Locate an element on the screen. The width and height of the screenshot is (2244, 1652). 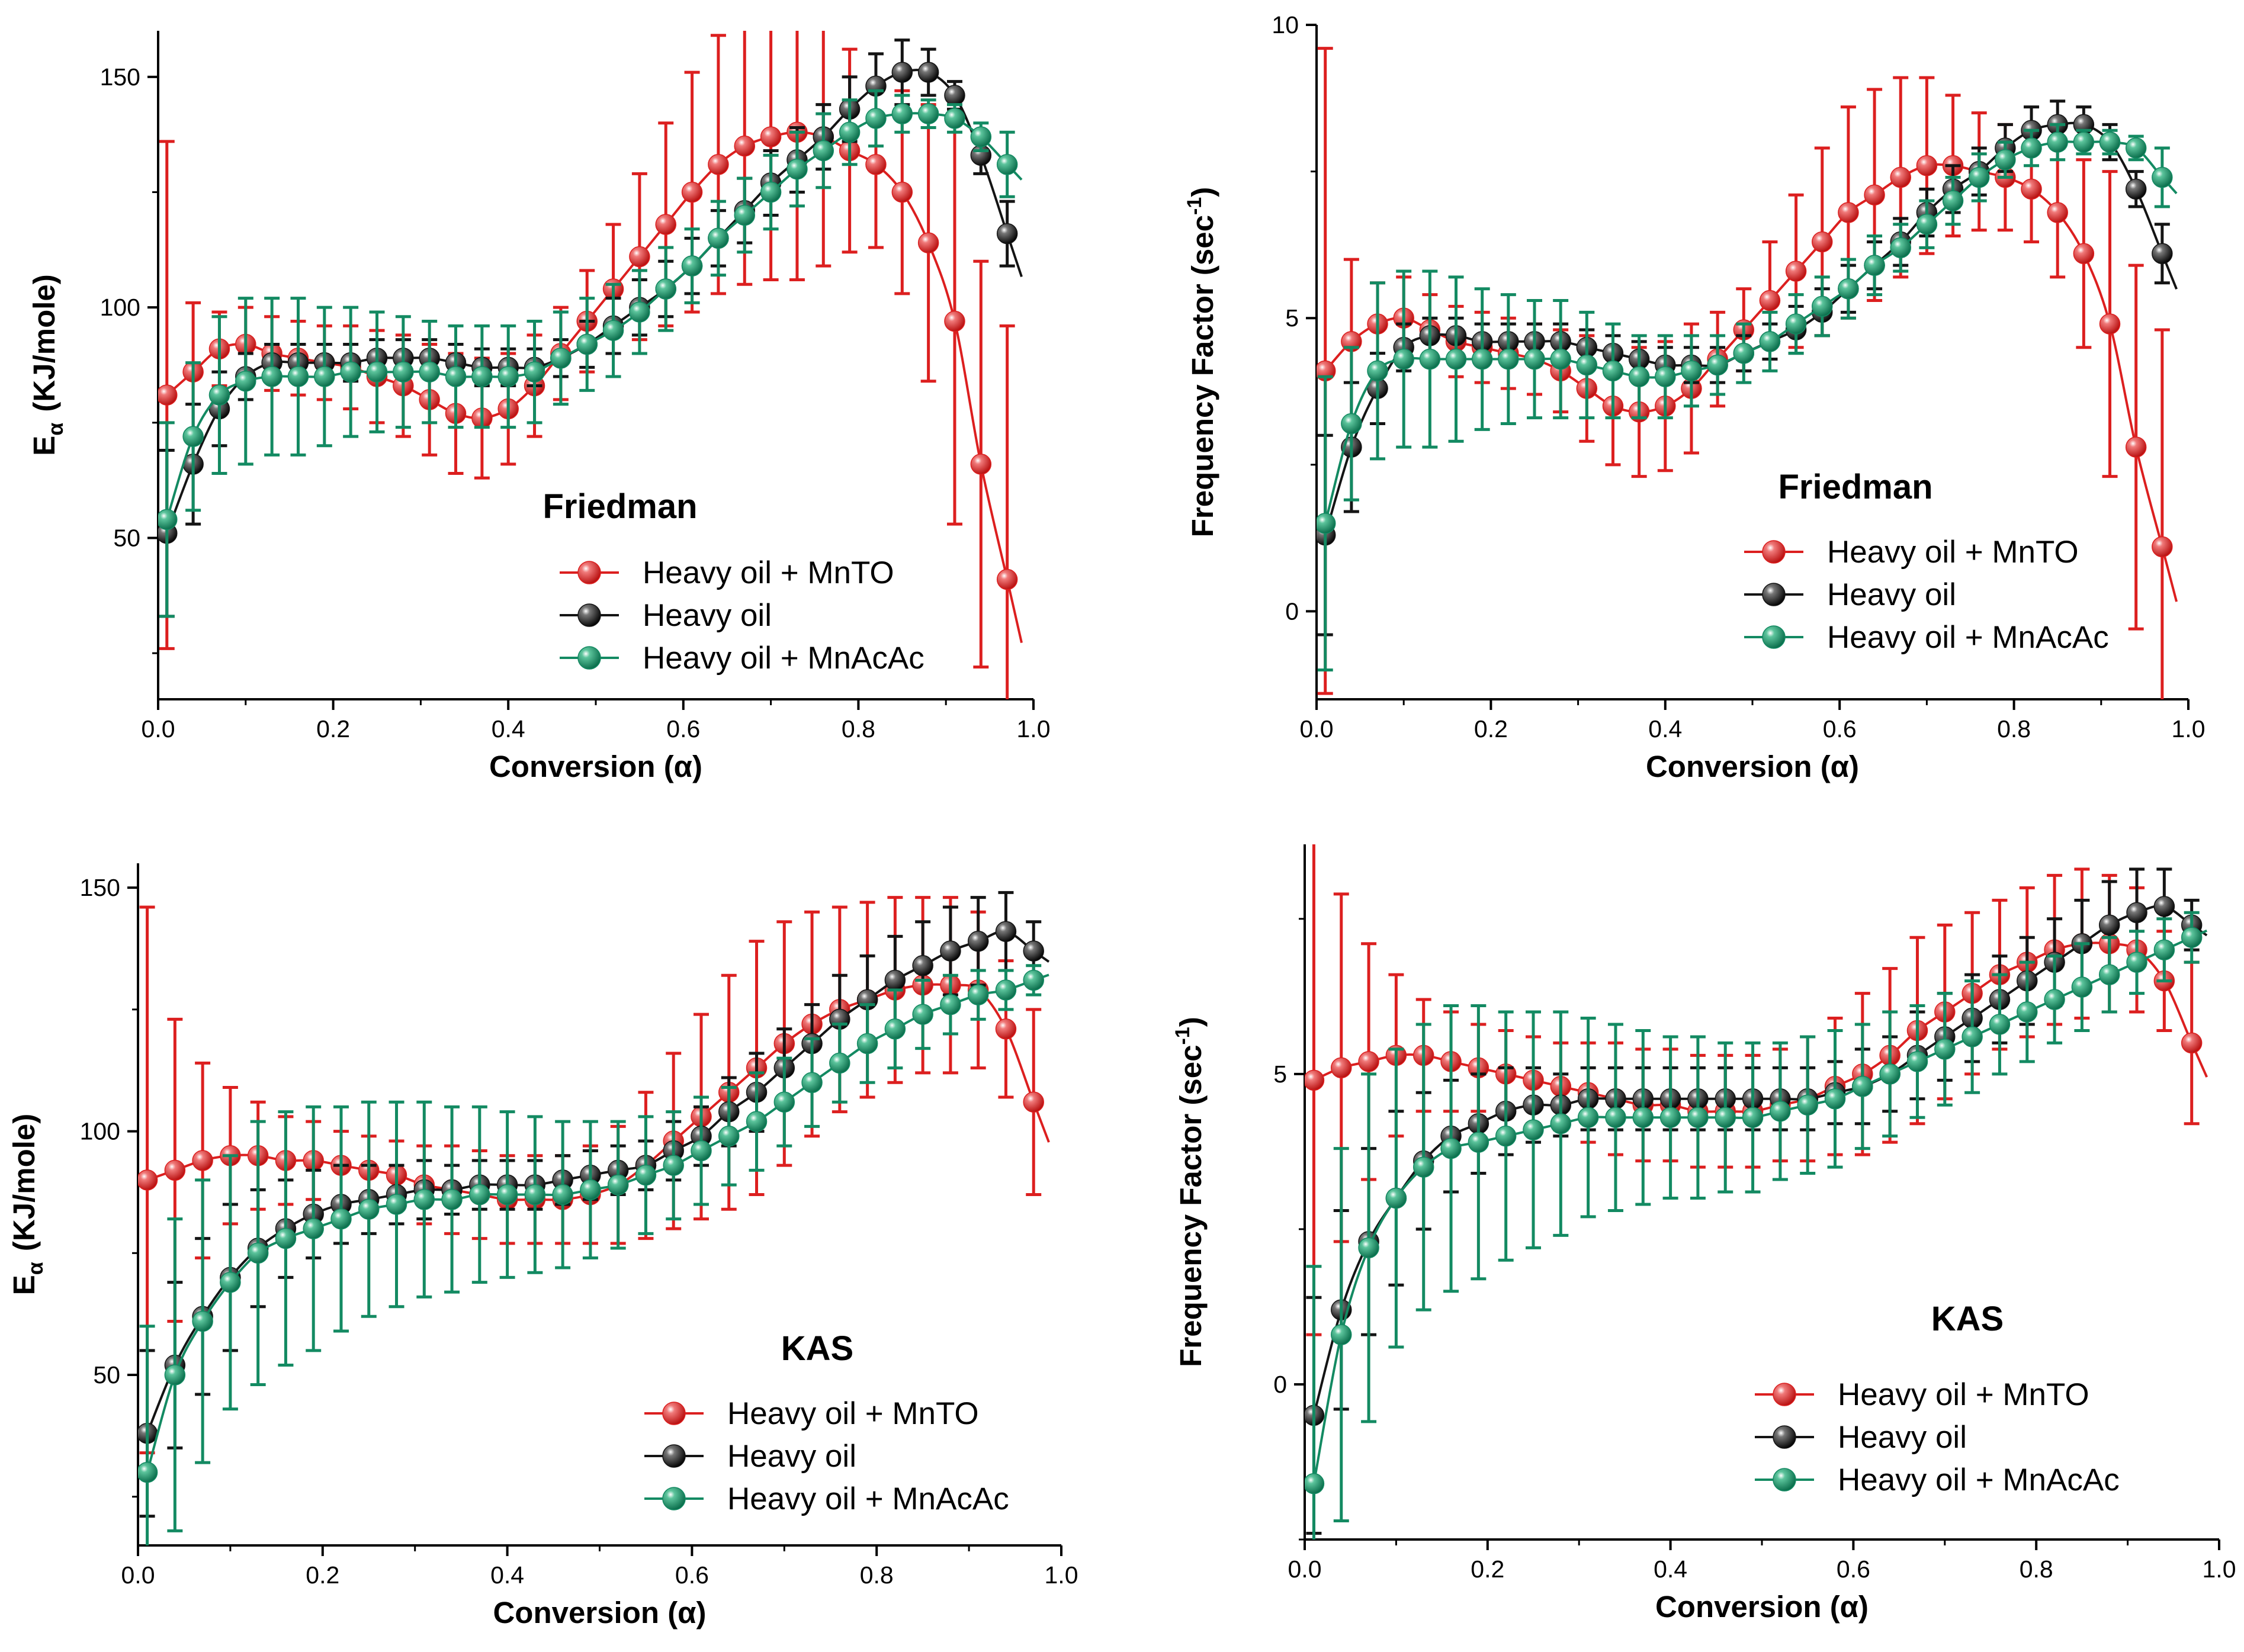
legend-item-heavy: Heavy oil is located at coordinates (750, 1456).